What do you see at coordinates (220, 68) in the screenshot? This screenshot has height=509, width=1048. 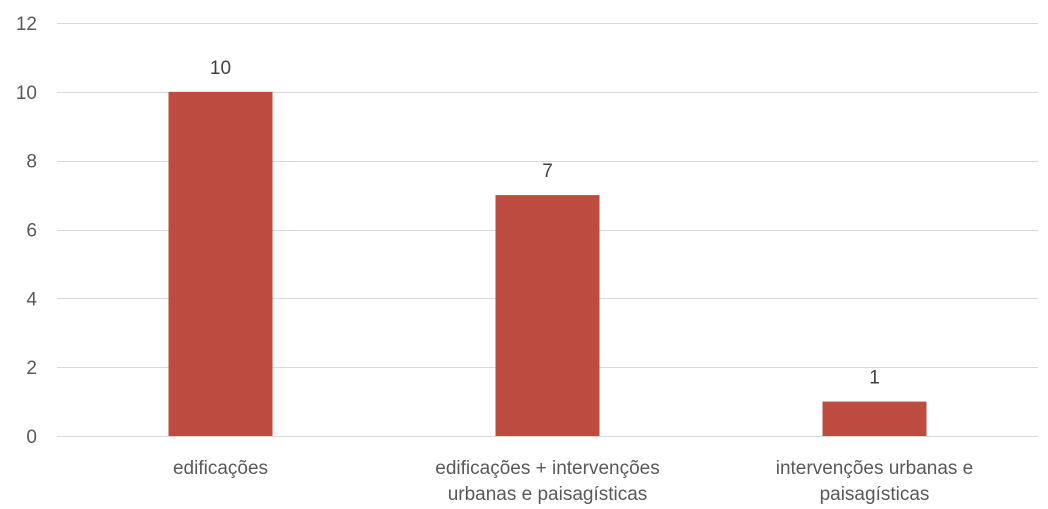 I see `data-label: 10` at bounding box center [220, 68].